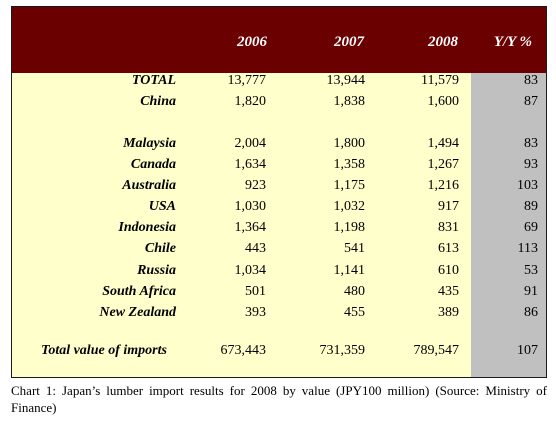 This screenshot has height=423, width=556. I want to click on yy-cell: 113, so click(527, 248).